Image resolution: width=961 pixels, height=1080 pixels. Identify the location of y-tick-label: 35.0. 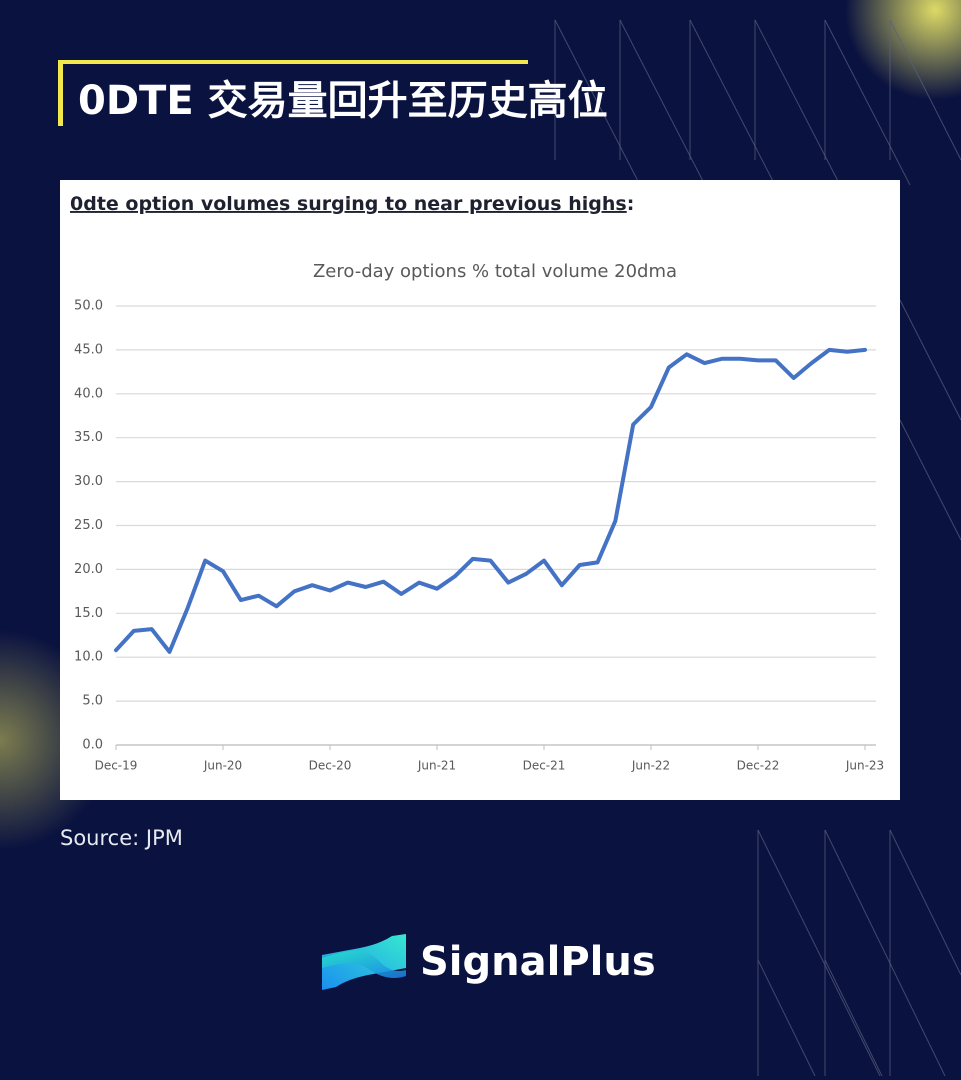
(88, 437).